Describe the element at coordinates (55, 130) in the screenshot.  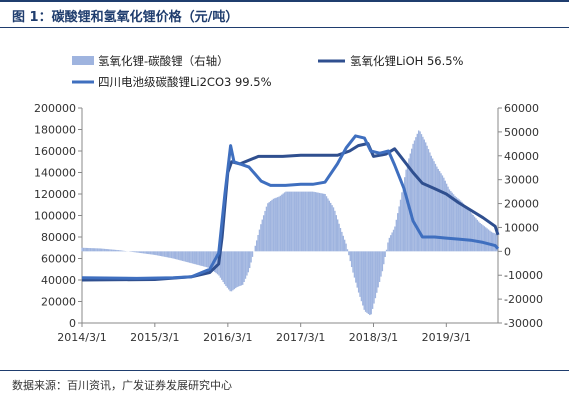
I see `left-tick-label: 180000` at that location.